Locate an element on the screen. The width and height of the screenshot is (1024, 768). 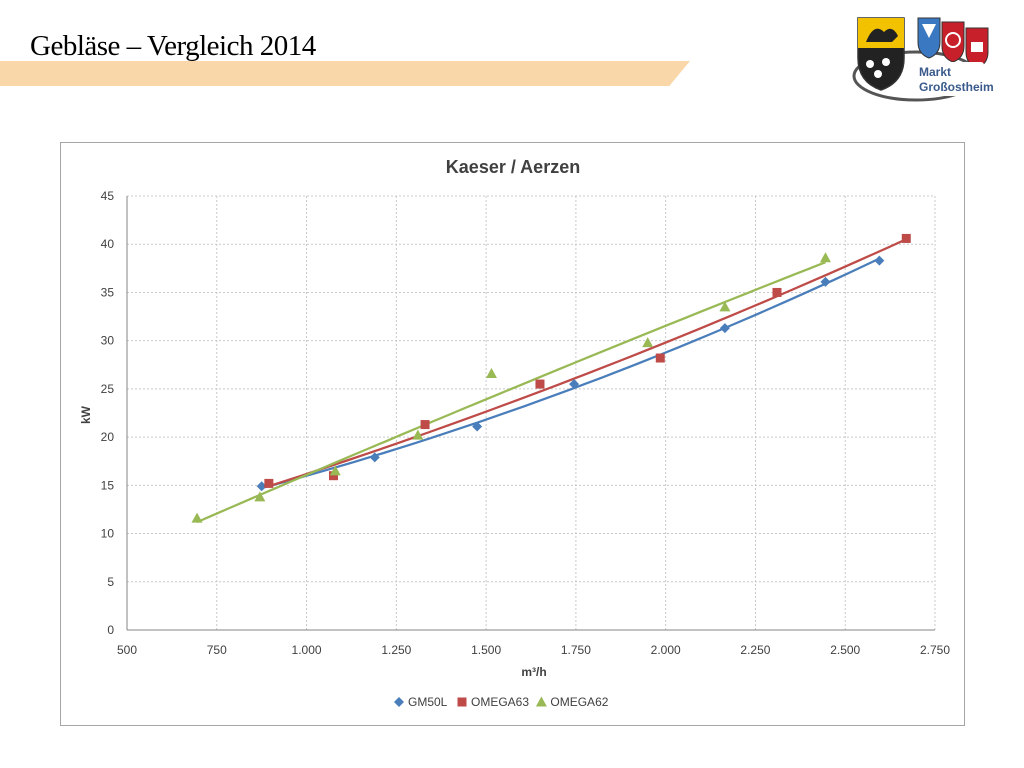
logo-text-markt: Markt is located at coordinates (935, 72).